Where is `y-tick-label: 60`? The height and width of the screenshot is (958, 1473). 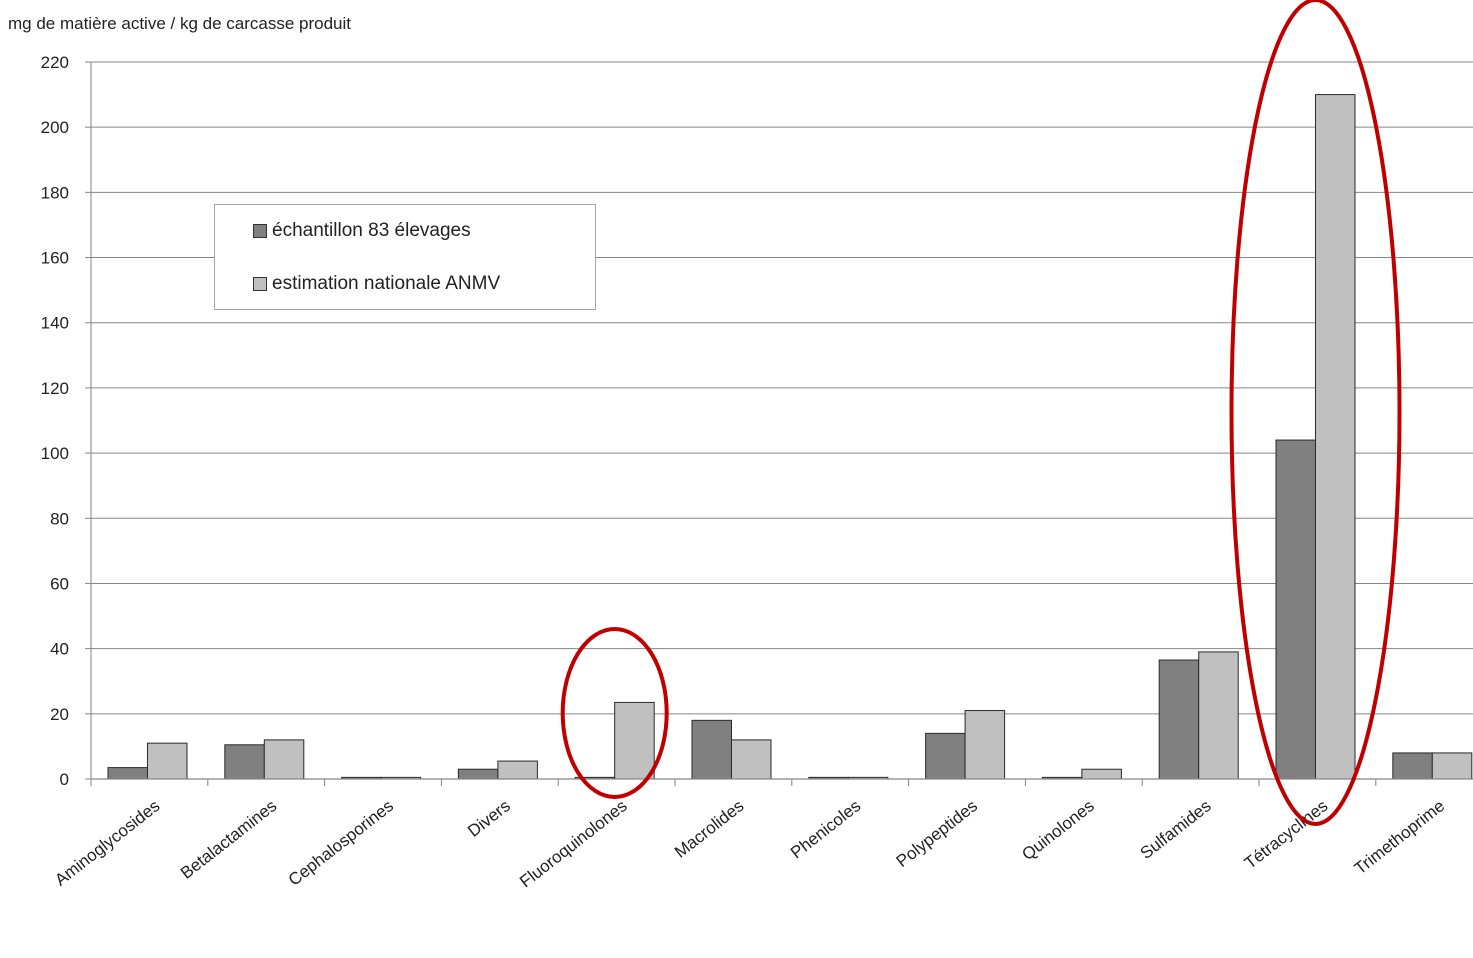
y-tick-label: 60 is located at coordinates (59, 583).